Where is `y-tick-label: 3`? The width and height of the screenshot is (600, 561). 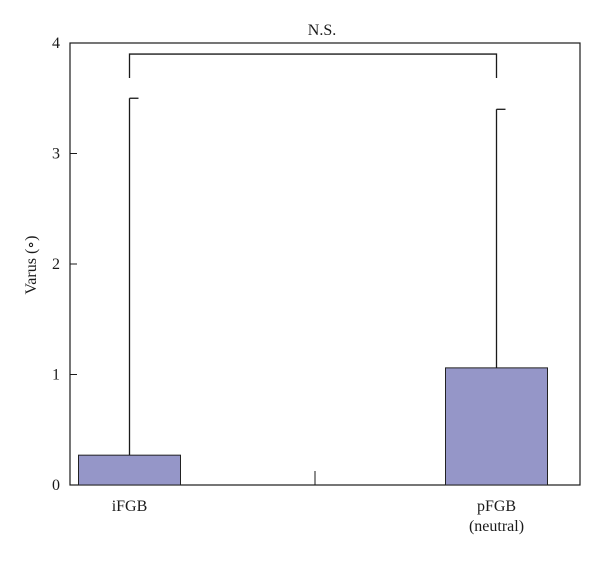 y-tick-label: 3 is located at coordinates (56, 154).